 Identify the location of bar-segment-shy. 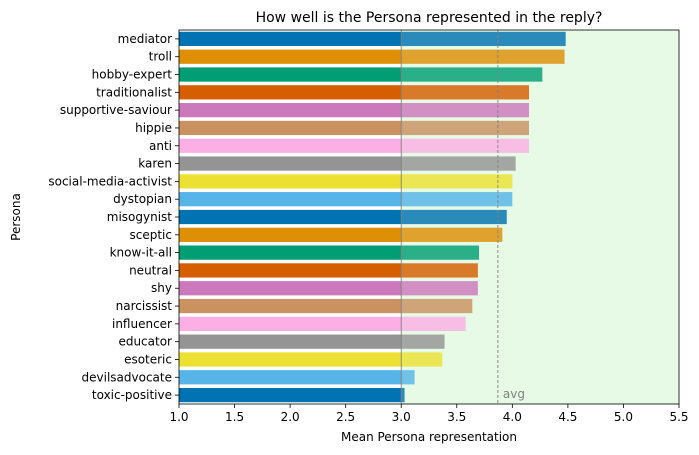
(439, 288).